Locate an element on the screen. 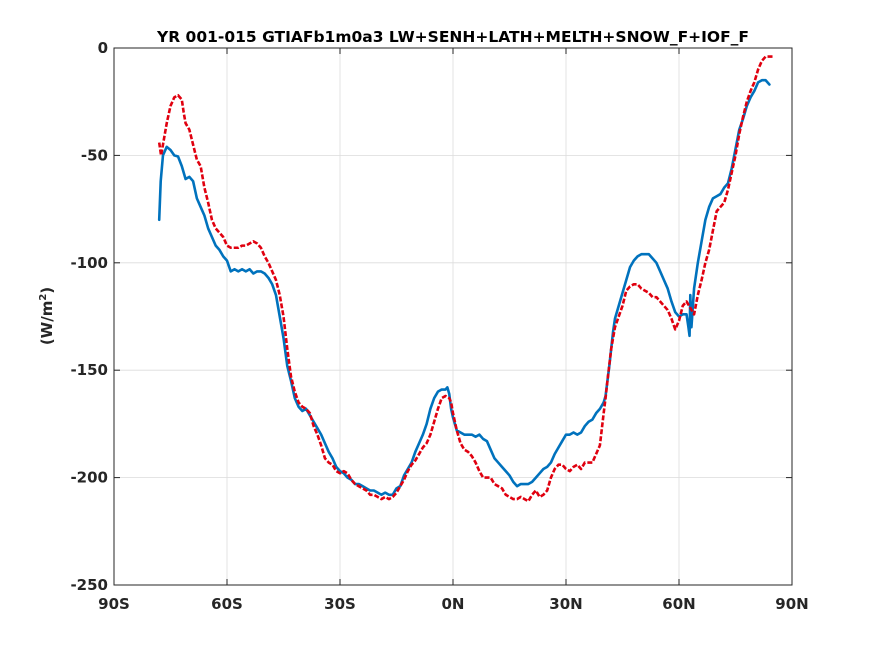 The width and height of the screenshot is (875, 661). y-axis-label-superscript: 2 is located at coordinates (43, 297).